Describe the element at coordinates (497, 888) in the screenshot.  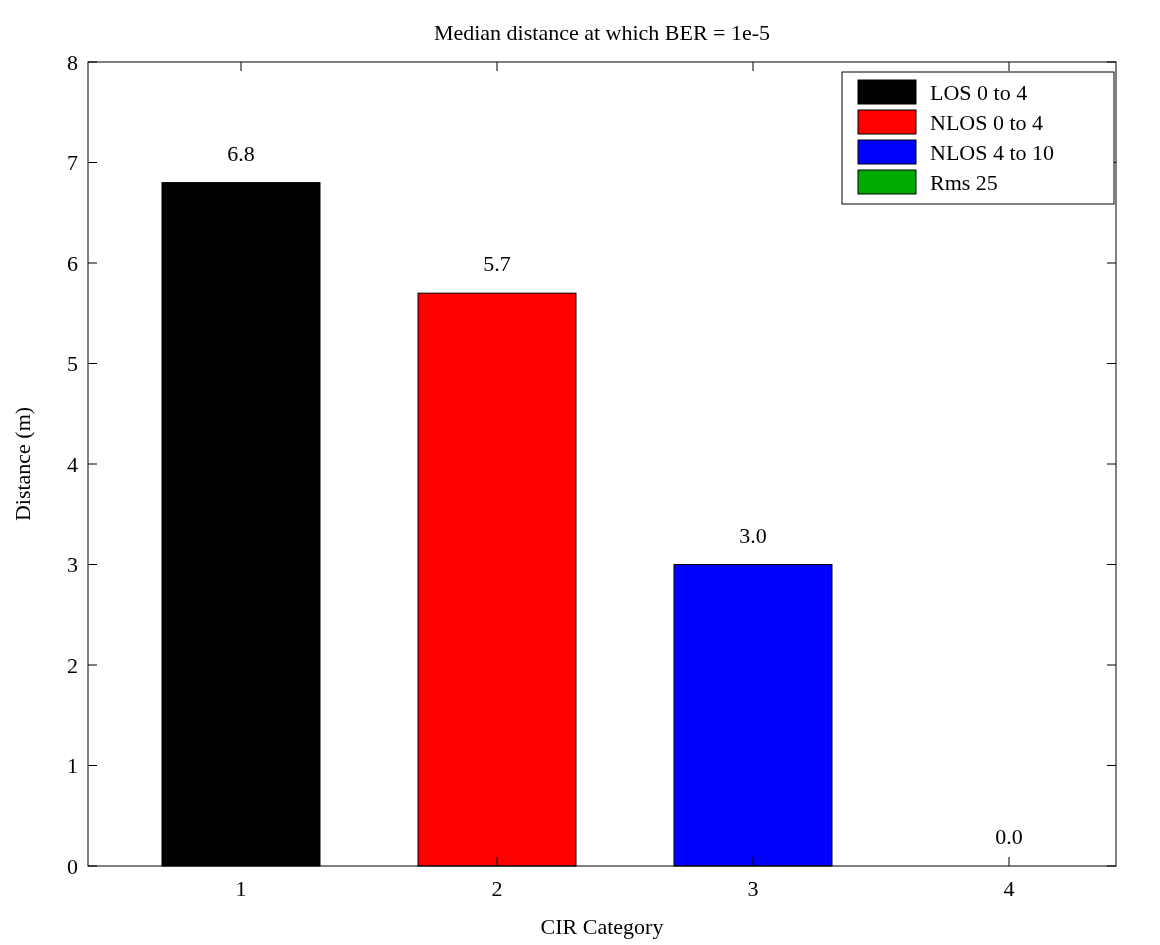
I see `x-tick-label: 2` at that location.